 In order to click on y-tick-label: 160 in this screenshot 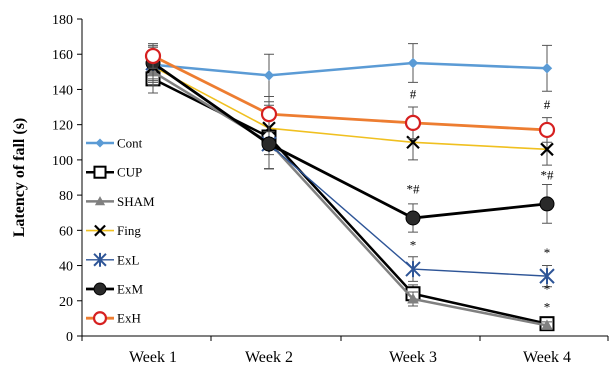, I will do `click(62, 55)`.